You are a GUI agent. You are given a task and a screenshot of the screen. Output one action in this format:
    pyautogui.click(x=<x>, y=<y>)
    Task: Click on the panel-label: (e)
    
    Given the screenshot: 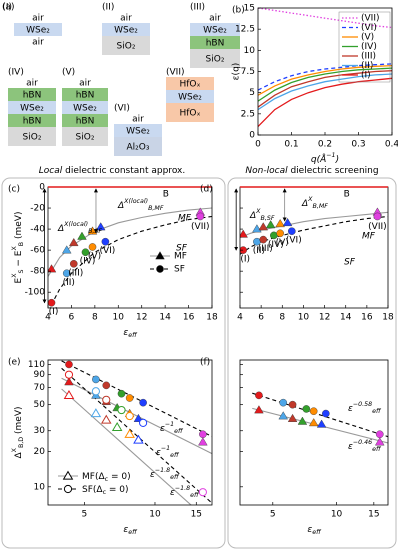 What is the action you would take?
    pyautogui.click(x=14, y=363)
    